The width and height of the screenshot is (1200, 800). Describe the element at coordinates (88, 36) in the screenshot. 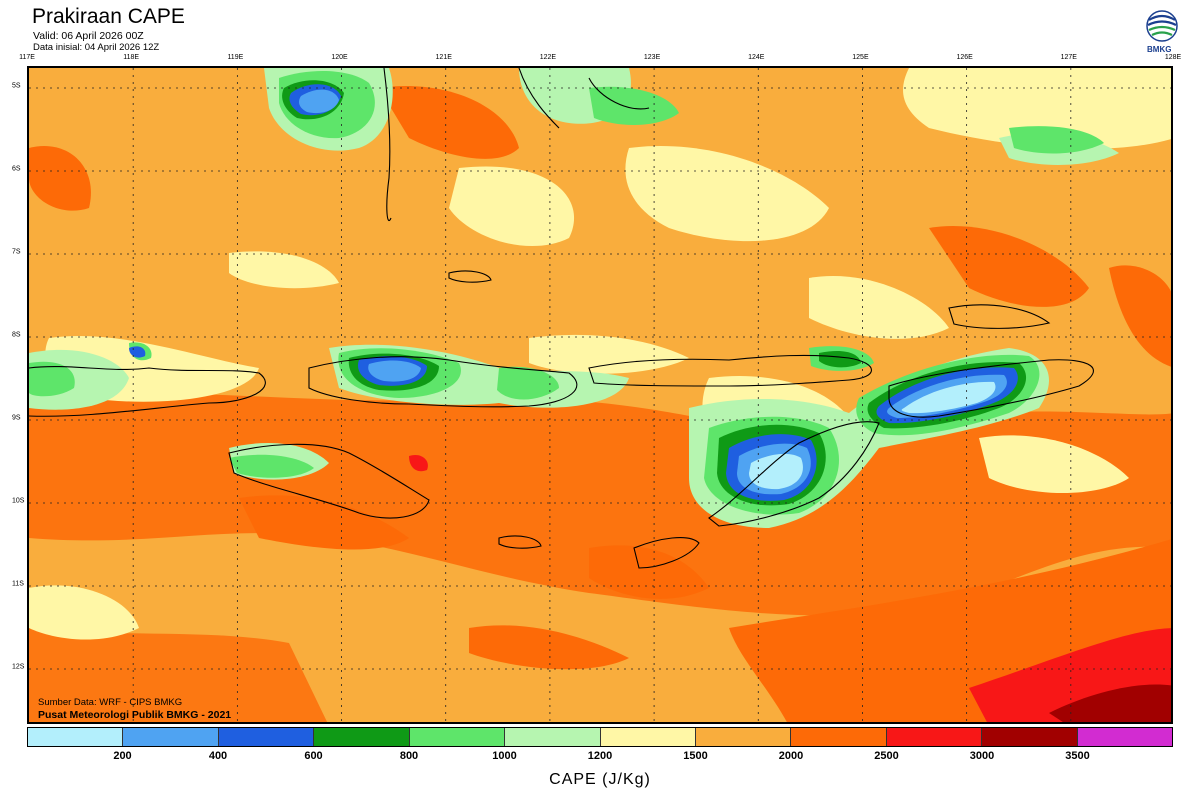

I see `valid-time: Valid: 06 April 2026 00Z` at that location.